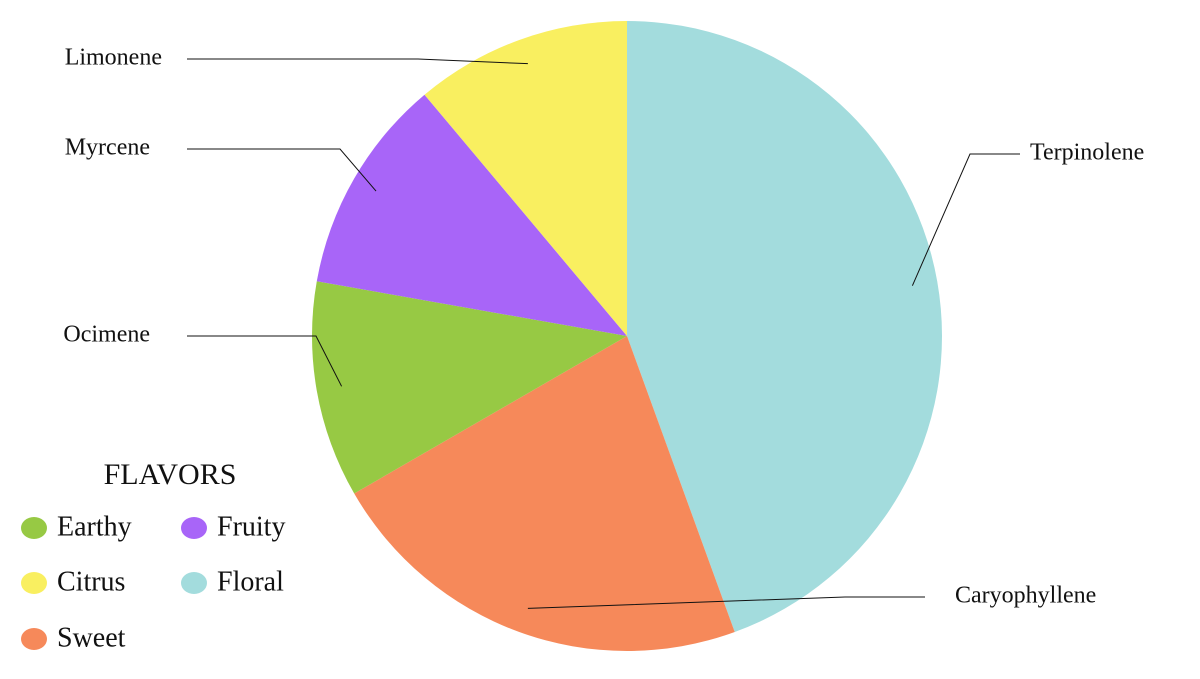  Describe the element at coordinates (91, 581) in the screenshot. I see `legend-label: Citrus` at that location.